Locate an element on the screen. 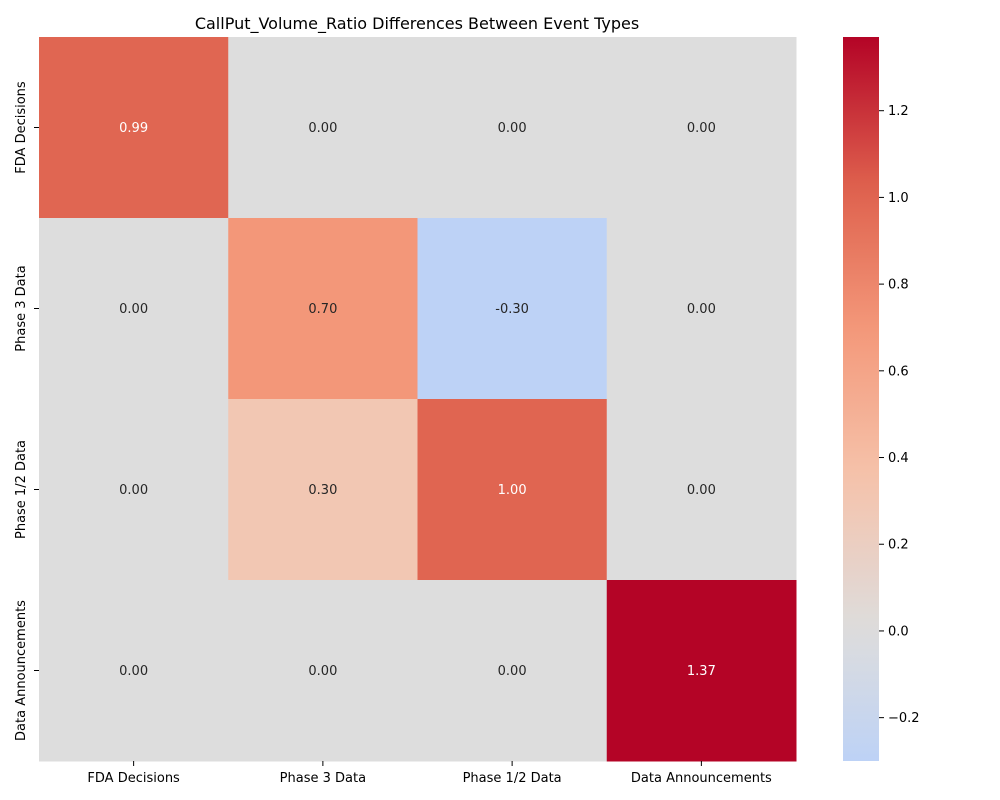 Image resolution: width=1000 pixels, height=800 pixels. x-tick-label: Phase 3 Data is located at coordinates (323, 778).